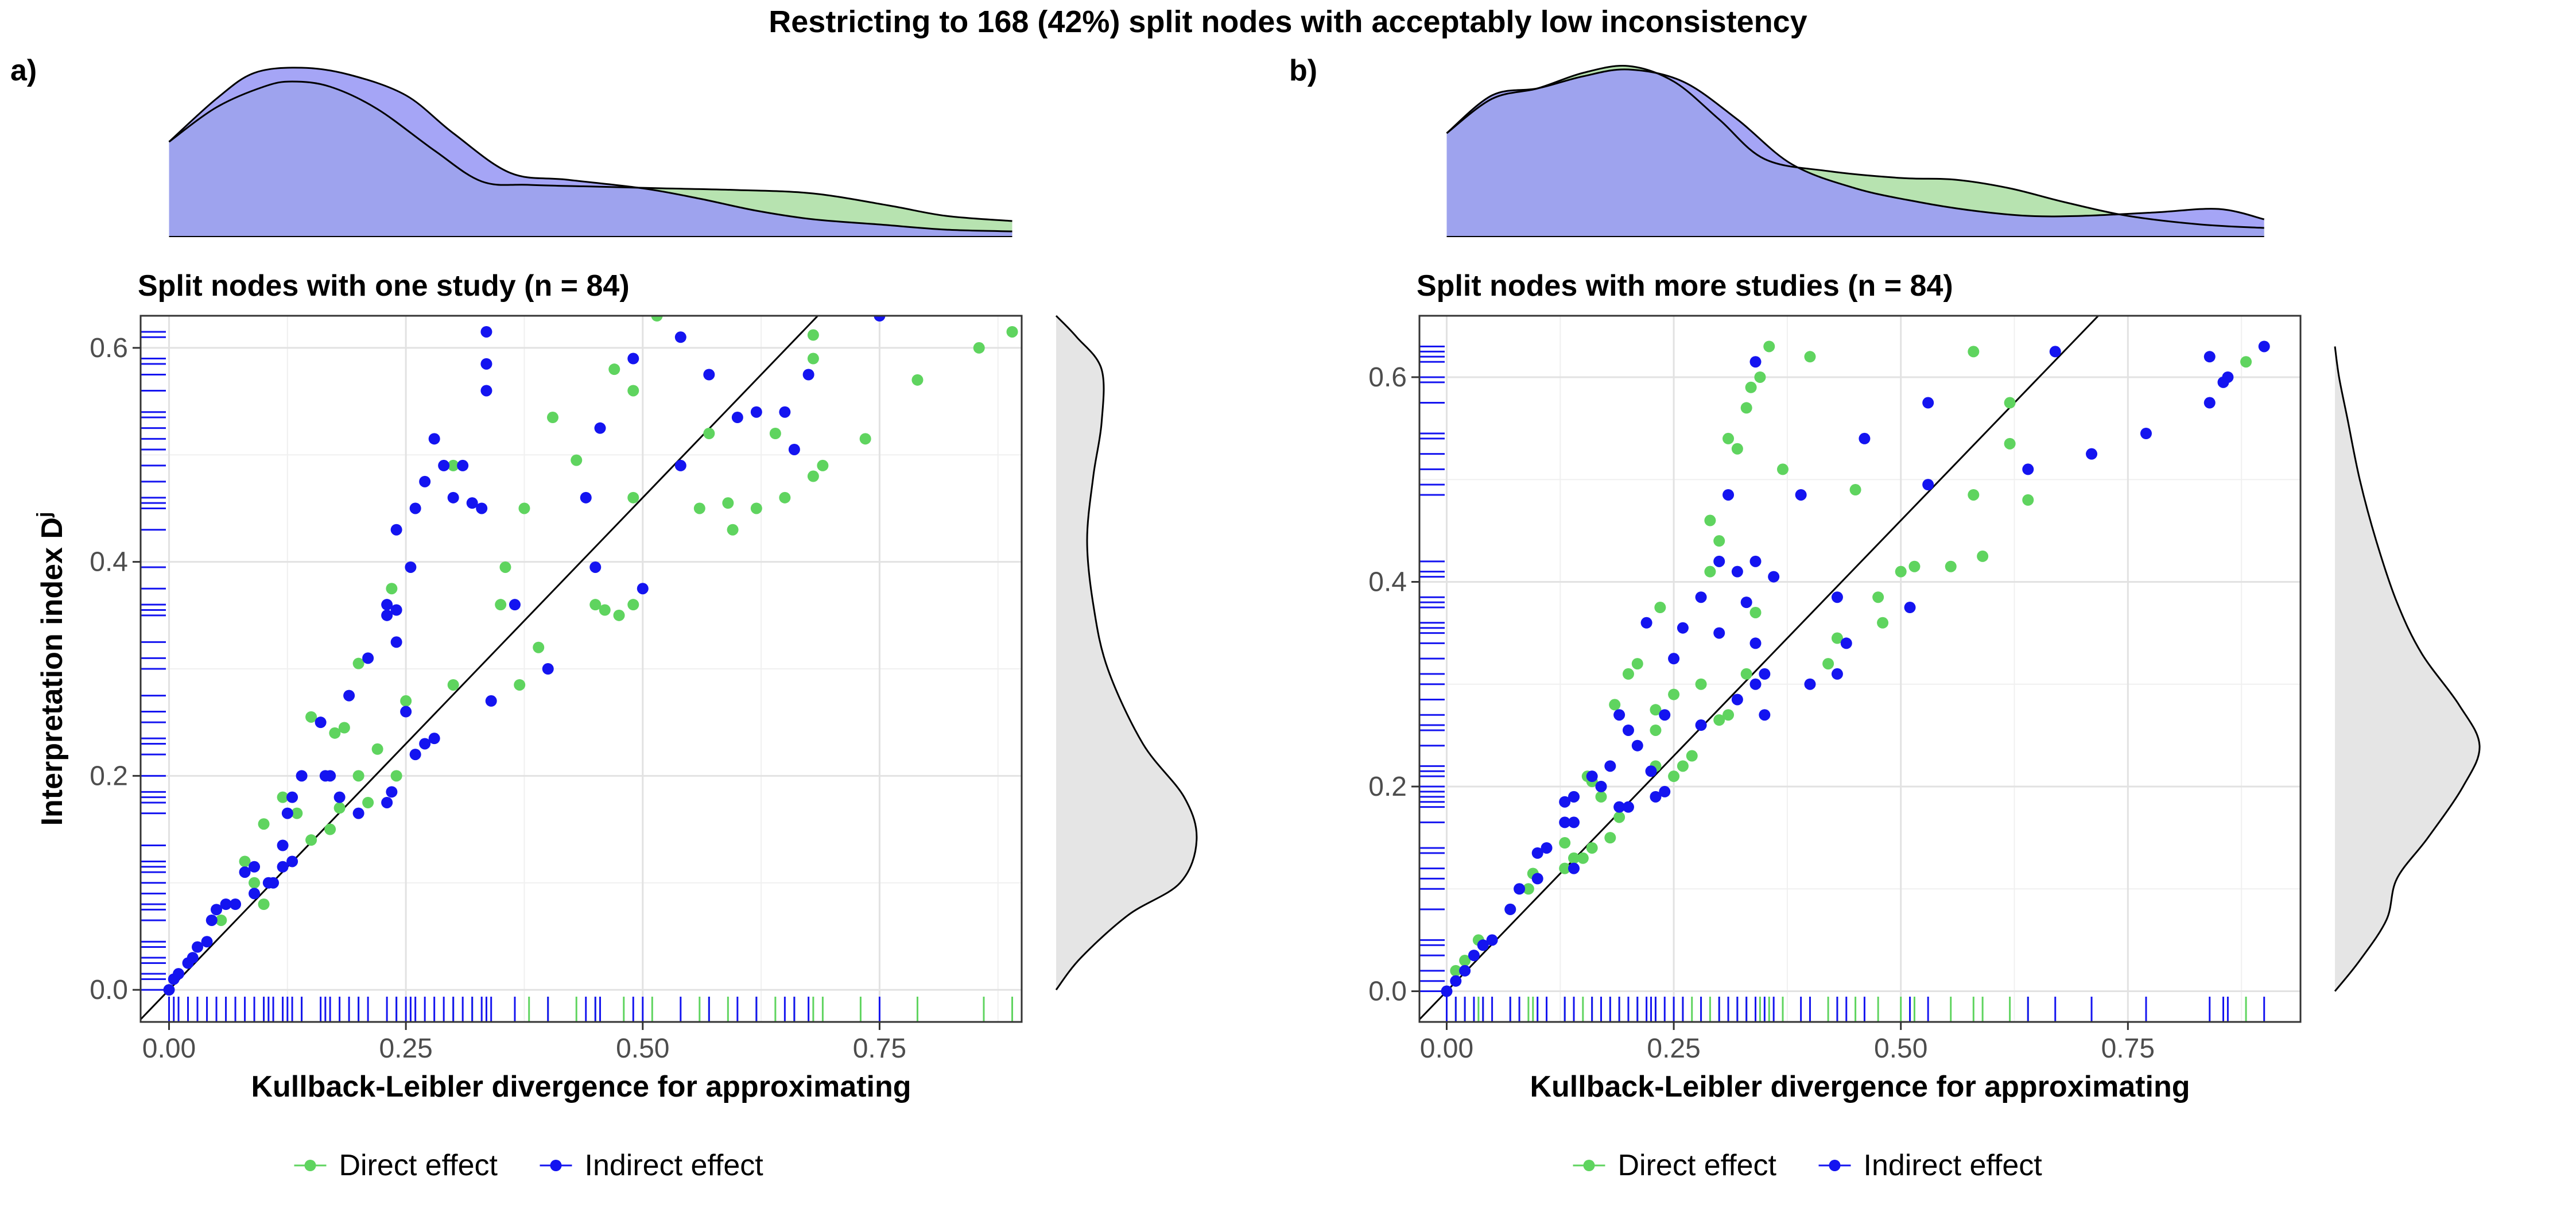  Describe the element at coordinates (556, 1165) in the screenshot. I see `legend-key-dot-indirect` at that location.